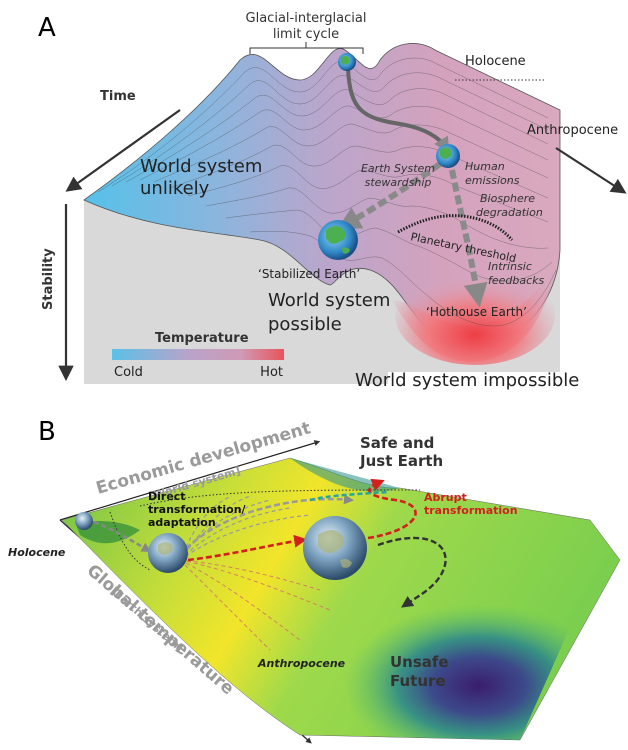 The width and height of the screenshot is (628, 750). Describe the element at coordinates (509, 212) in the screenshot. I see `biosphere-label-2: degradation` at that location.